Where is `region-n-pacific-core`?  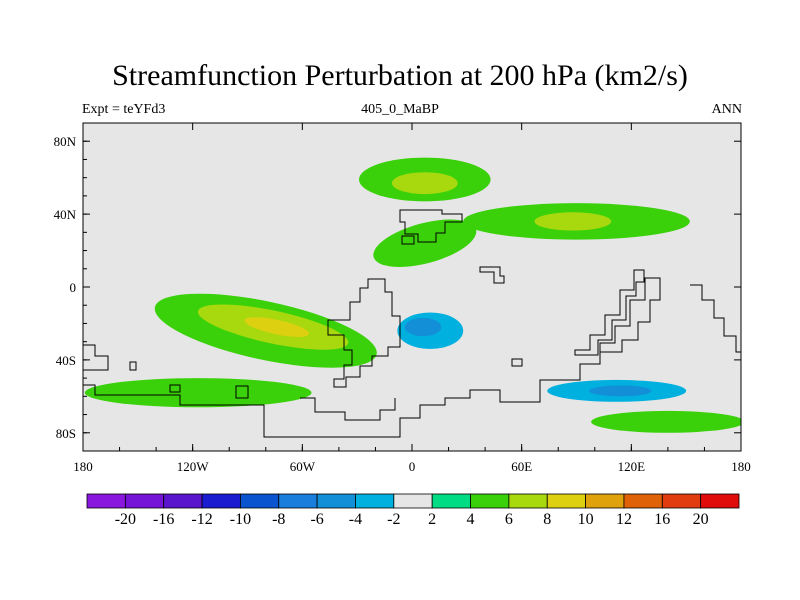 region-n-pacific-core is located at coordinates (424, 183).